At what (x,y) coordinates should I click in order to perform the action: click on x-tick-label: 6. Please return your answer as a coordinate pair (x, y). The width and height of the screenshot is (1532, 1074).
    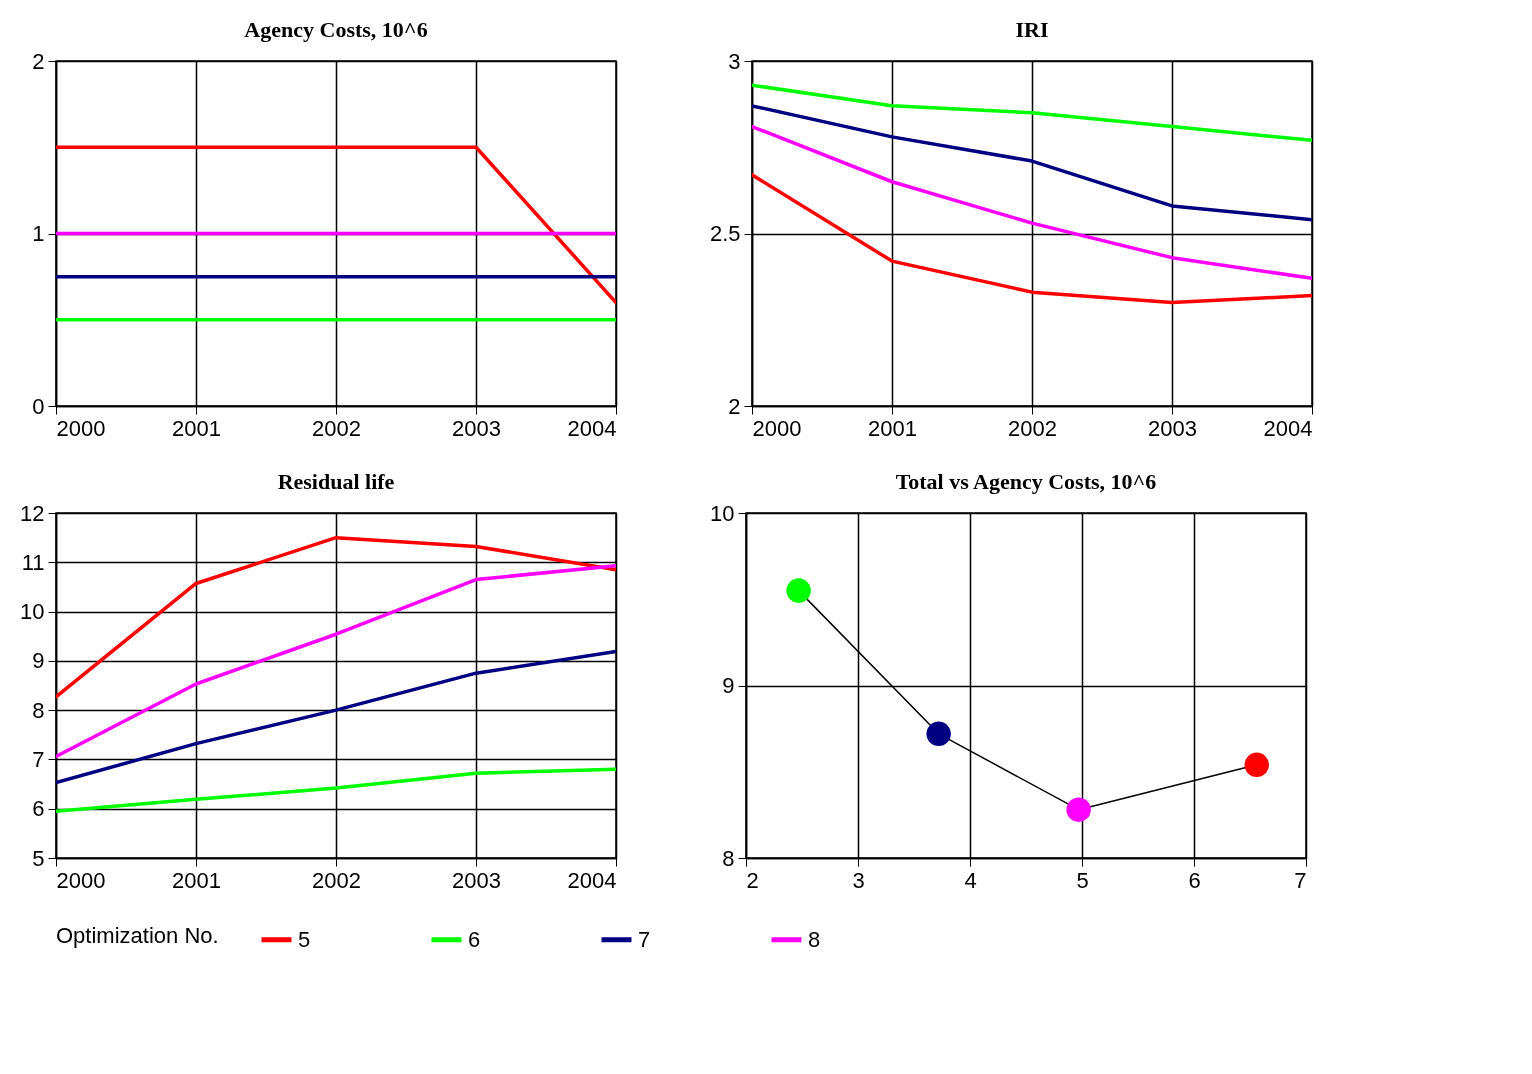
    Looking at the image, I should click on (1194, 880).